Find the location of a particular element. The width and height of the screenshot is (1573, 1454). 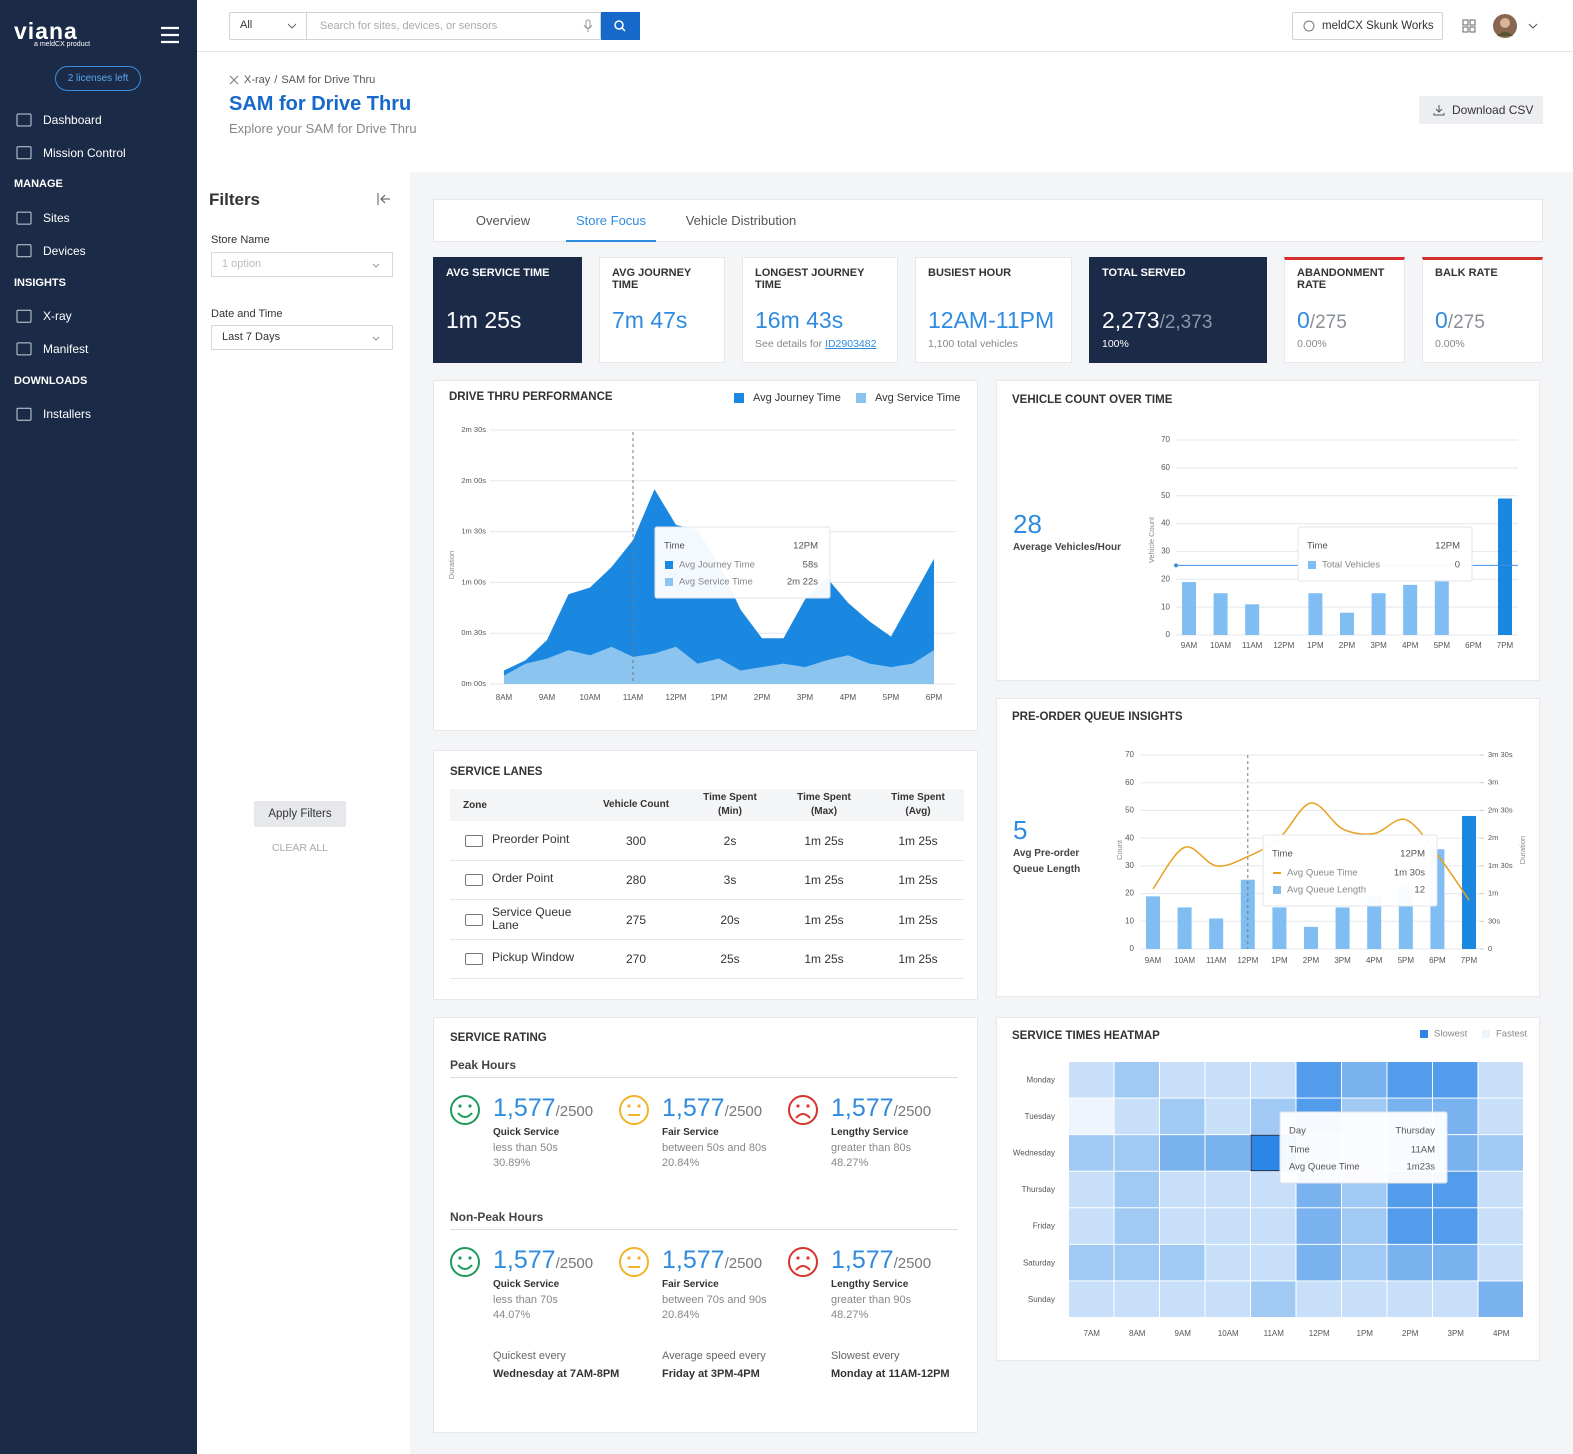

nav-item: Dashboard is located at coordinates (72, 120).